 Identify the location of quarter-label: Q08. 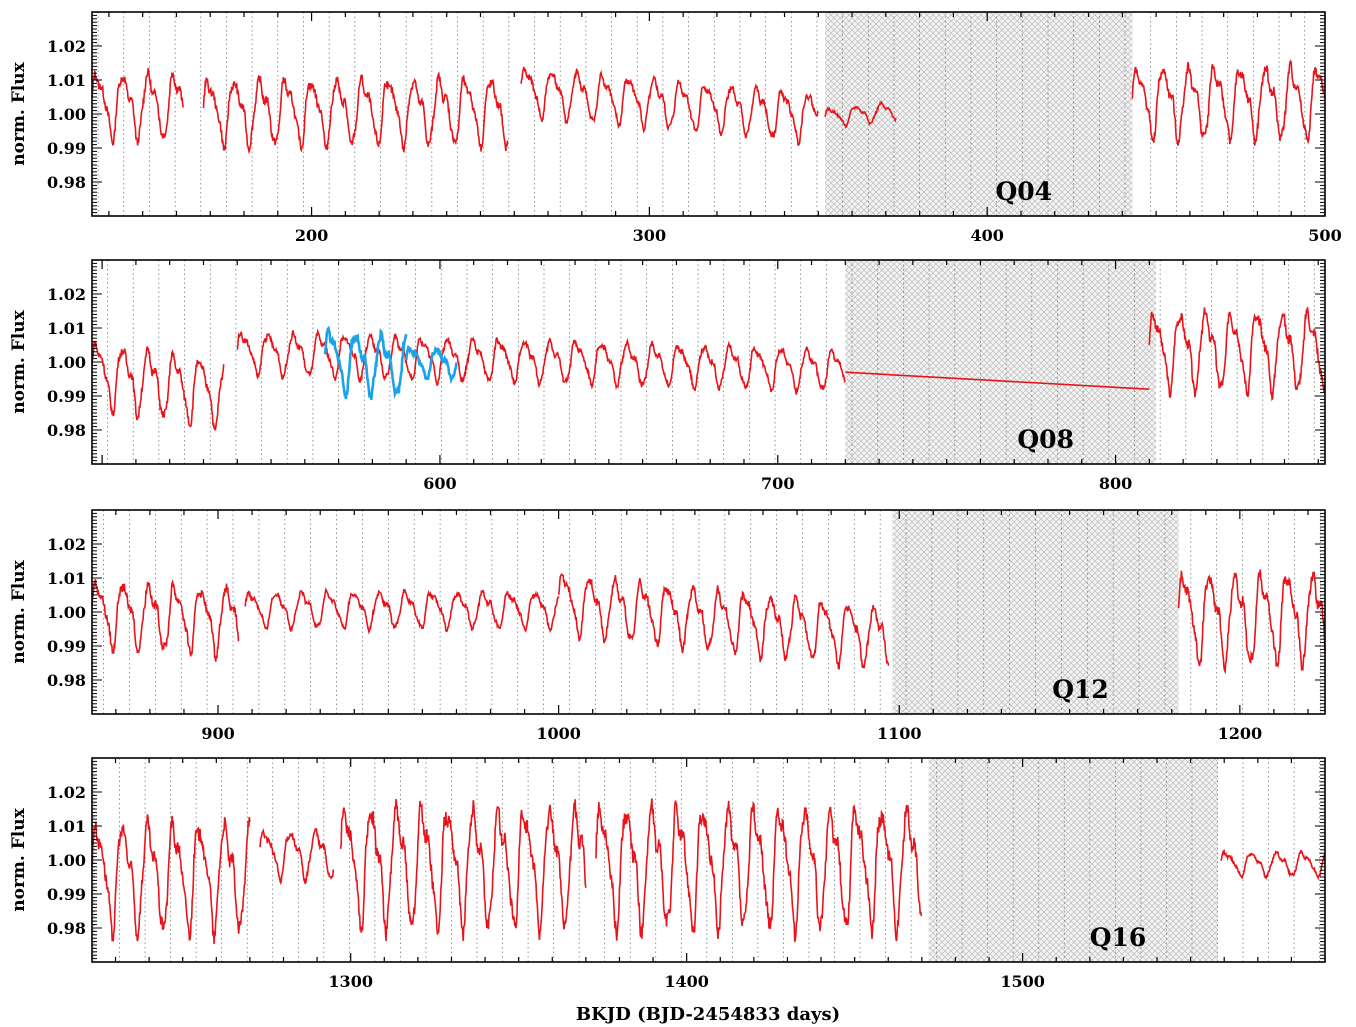
(1045, 439).